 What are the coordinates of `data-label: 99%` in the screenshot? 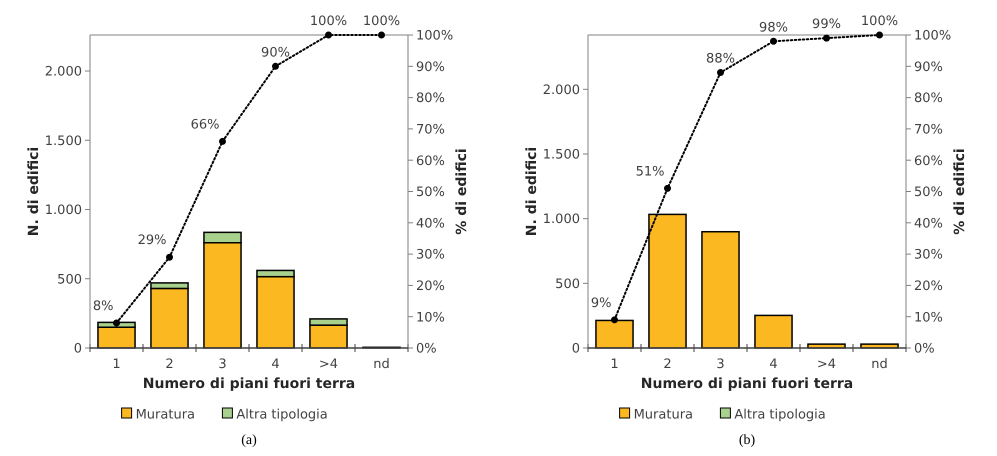 It's located at (826, 24).